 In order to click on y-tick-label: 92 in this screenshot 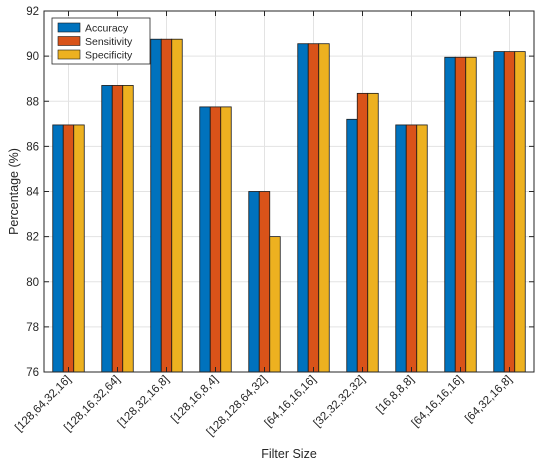, I will do `click(32, 12)`.